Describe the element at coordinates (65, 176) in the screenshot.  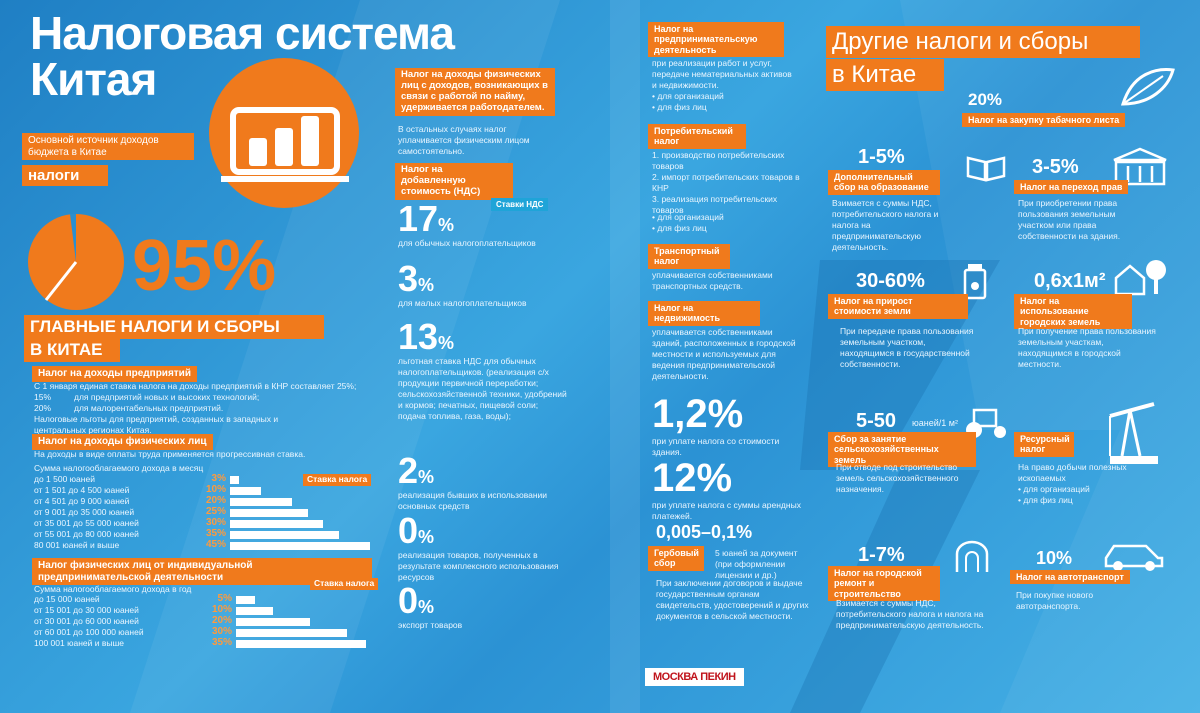
I see `source-value: налоги` at that location.